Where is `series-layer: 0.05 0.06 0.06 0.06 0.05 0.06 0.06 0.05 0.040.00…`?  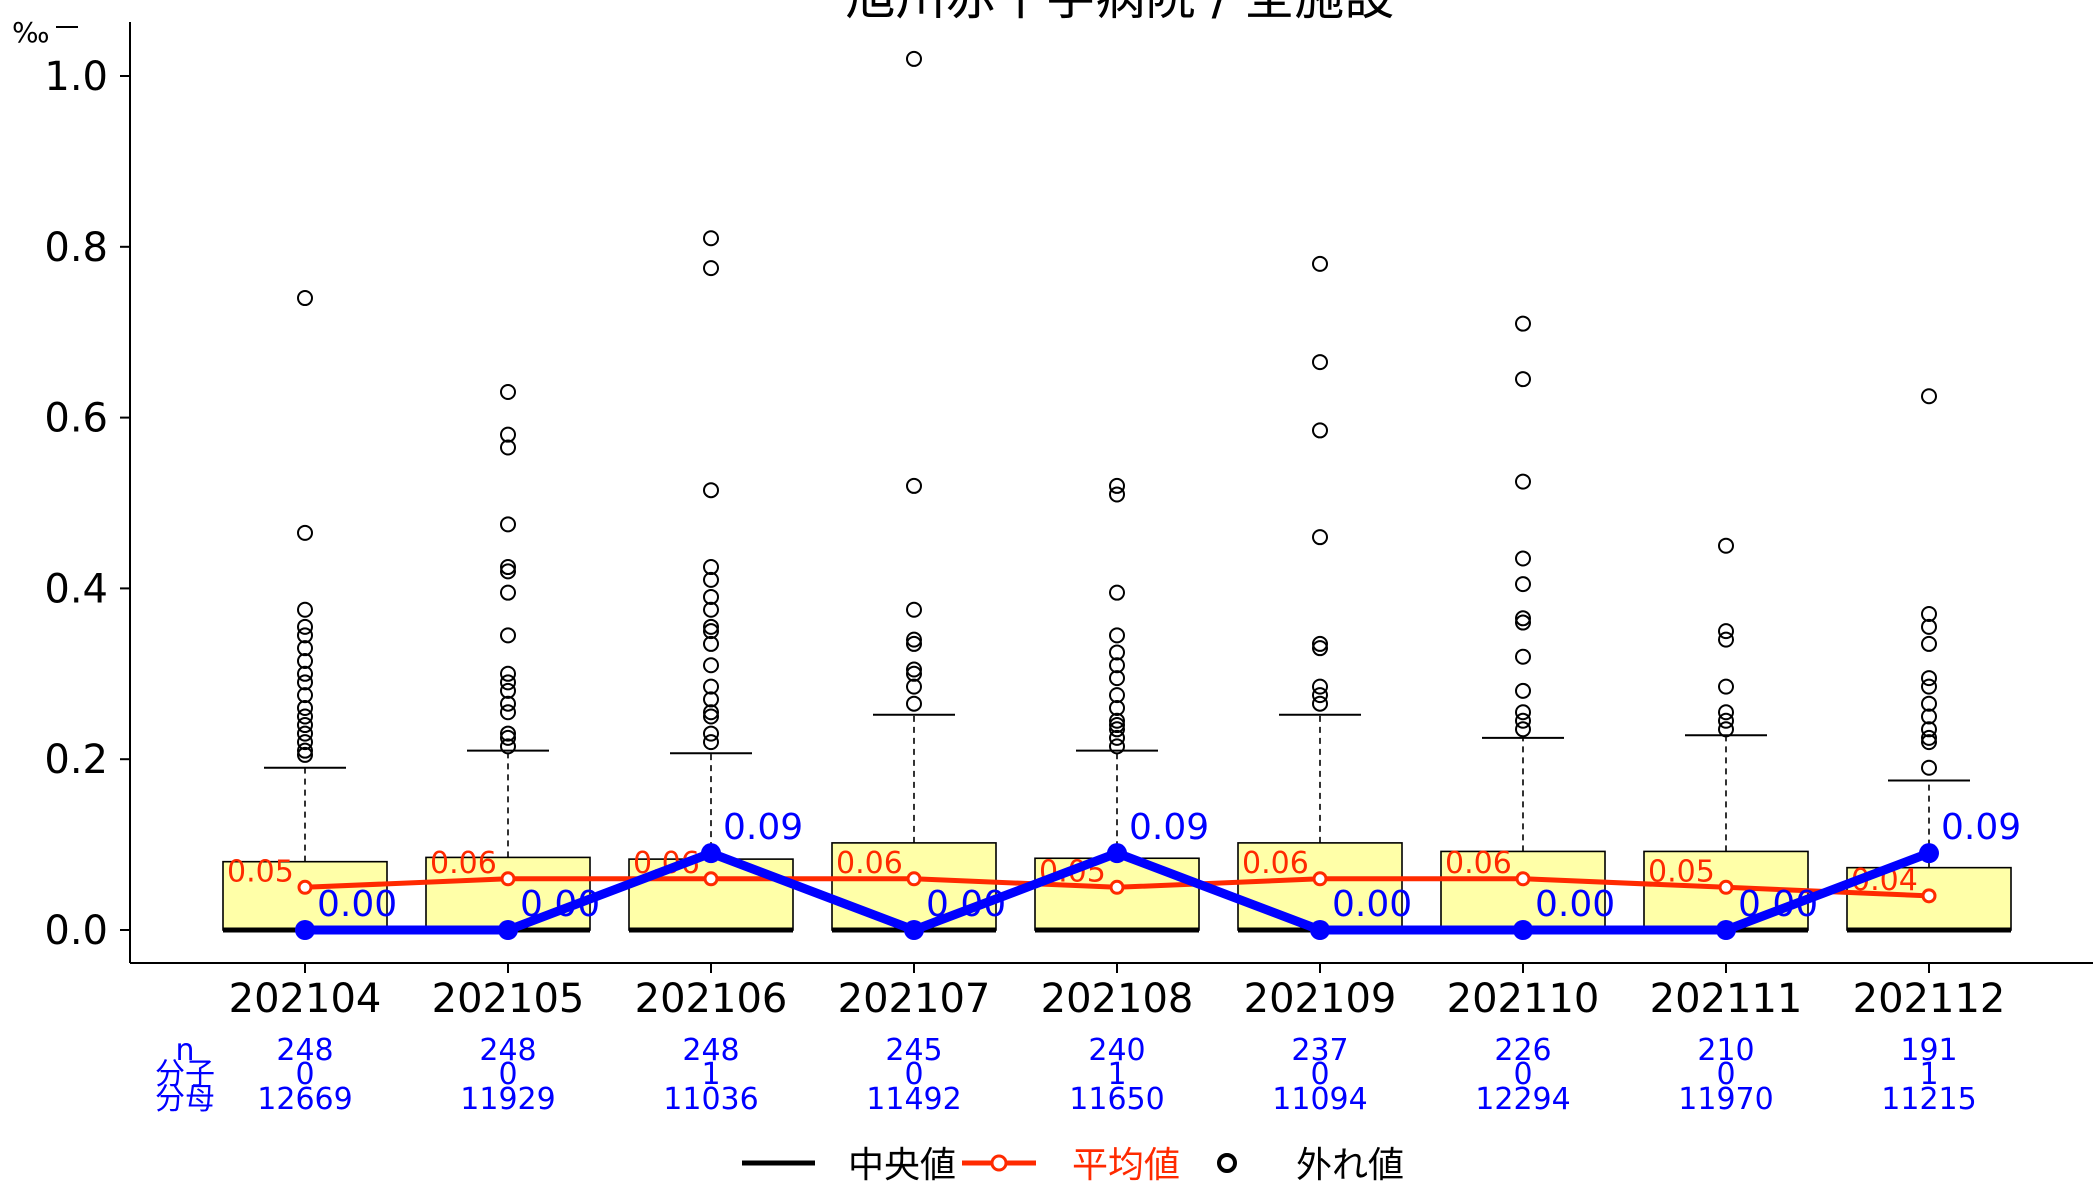 series-layer: 0.05 0.06 0.06 0.06 0.05 0.06 0.06 0.05 0.040.00… is located at coordinates (1124, 873).